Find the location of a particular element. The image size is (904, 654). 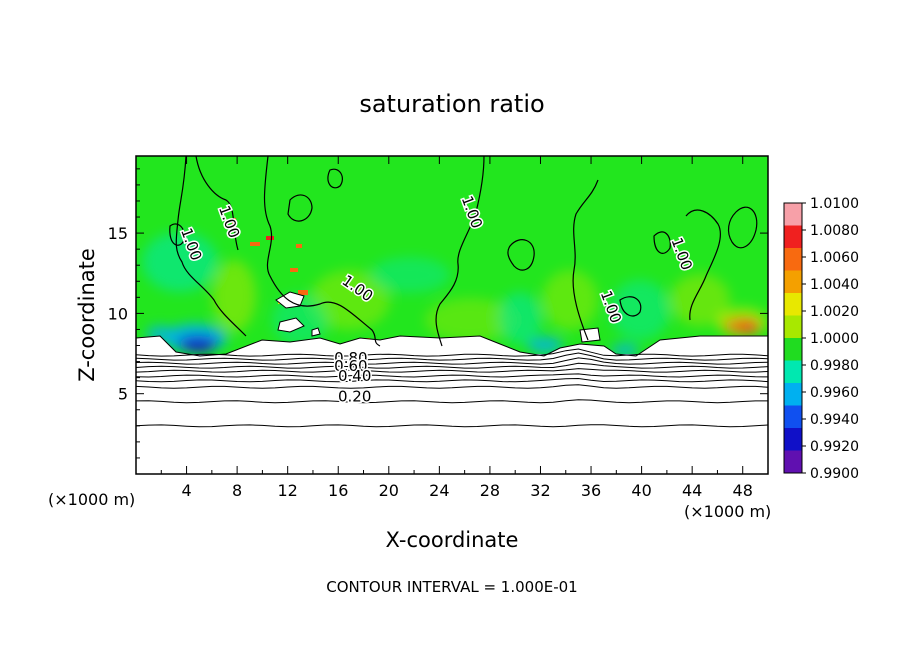

colorbar-label-7: 0.9960 is located at coordinates (834, 393).